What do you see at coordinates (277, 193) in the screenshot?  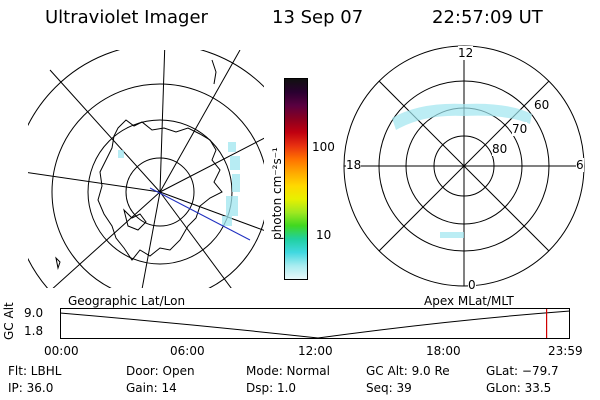 I see `colorbar-unit-label: photon cm⁻²s⁻¹` at bounding box center [277, 193].